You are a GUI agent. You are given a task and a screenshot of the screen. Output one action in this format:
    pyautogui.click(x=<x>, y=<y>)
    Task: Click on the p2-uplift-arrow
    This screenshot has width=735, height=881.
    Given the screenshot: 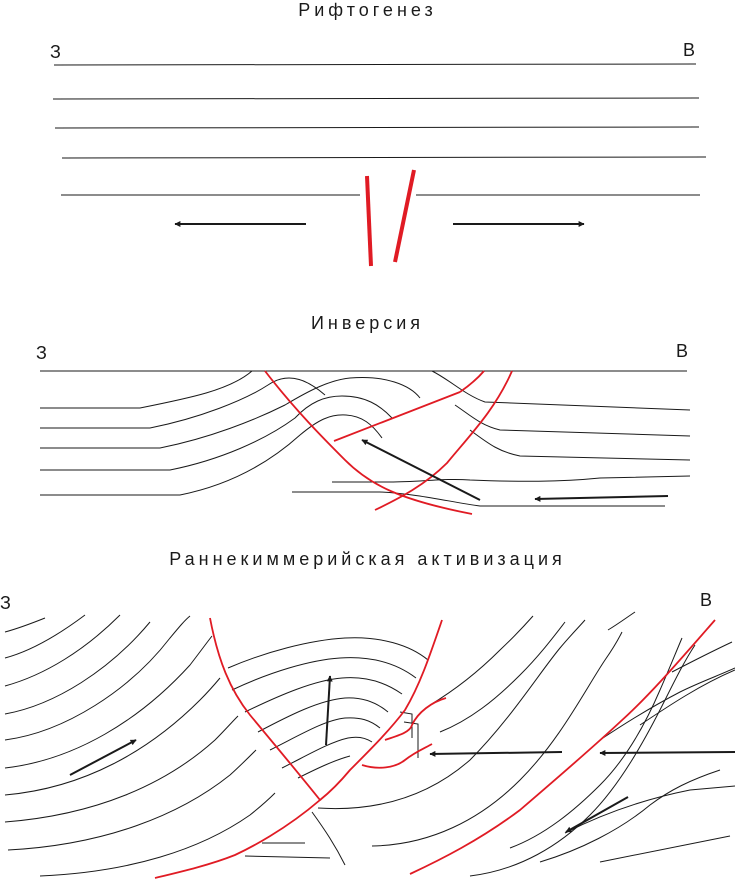 What is the action you would take?
    pyautogui.click(x=421, y=470)
    